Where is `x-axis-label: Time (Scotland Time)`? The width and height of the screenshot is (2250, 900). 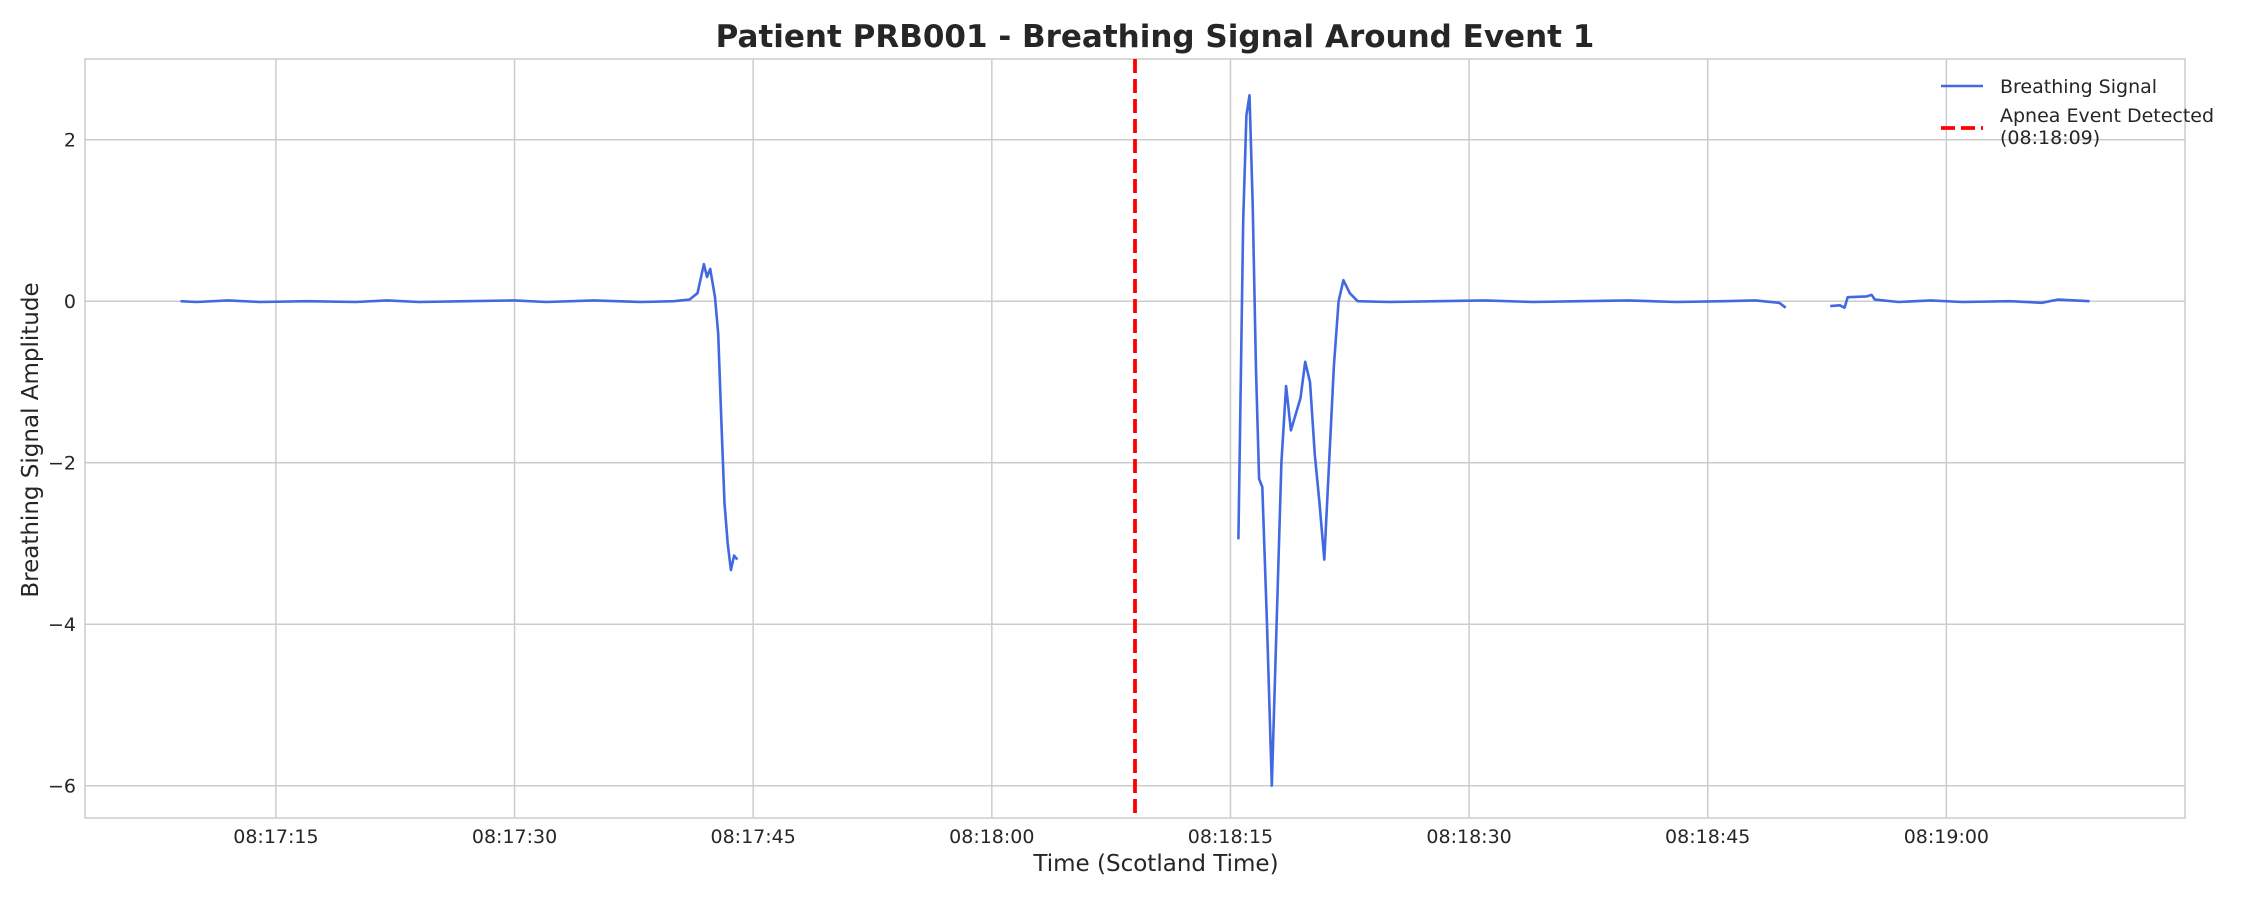 x-axis-label: Time (Scotland Time) is located at coordinates (1155, 864).